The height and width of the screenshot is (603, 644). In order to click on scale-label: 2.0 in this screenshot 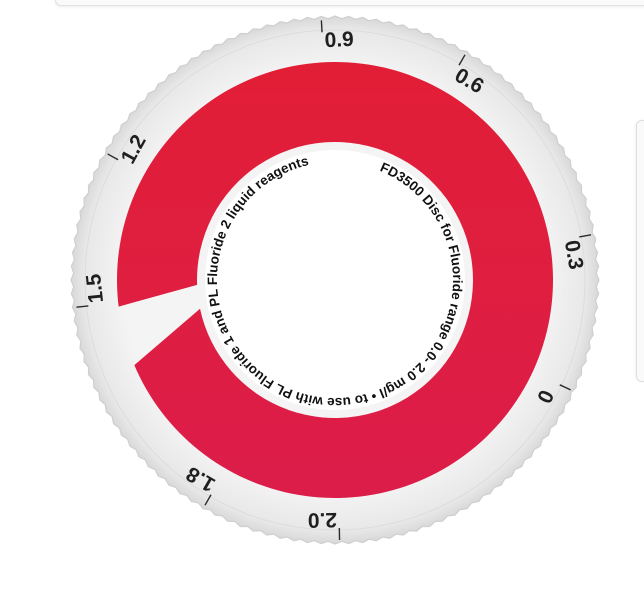, I will do `click(323, 520)`.